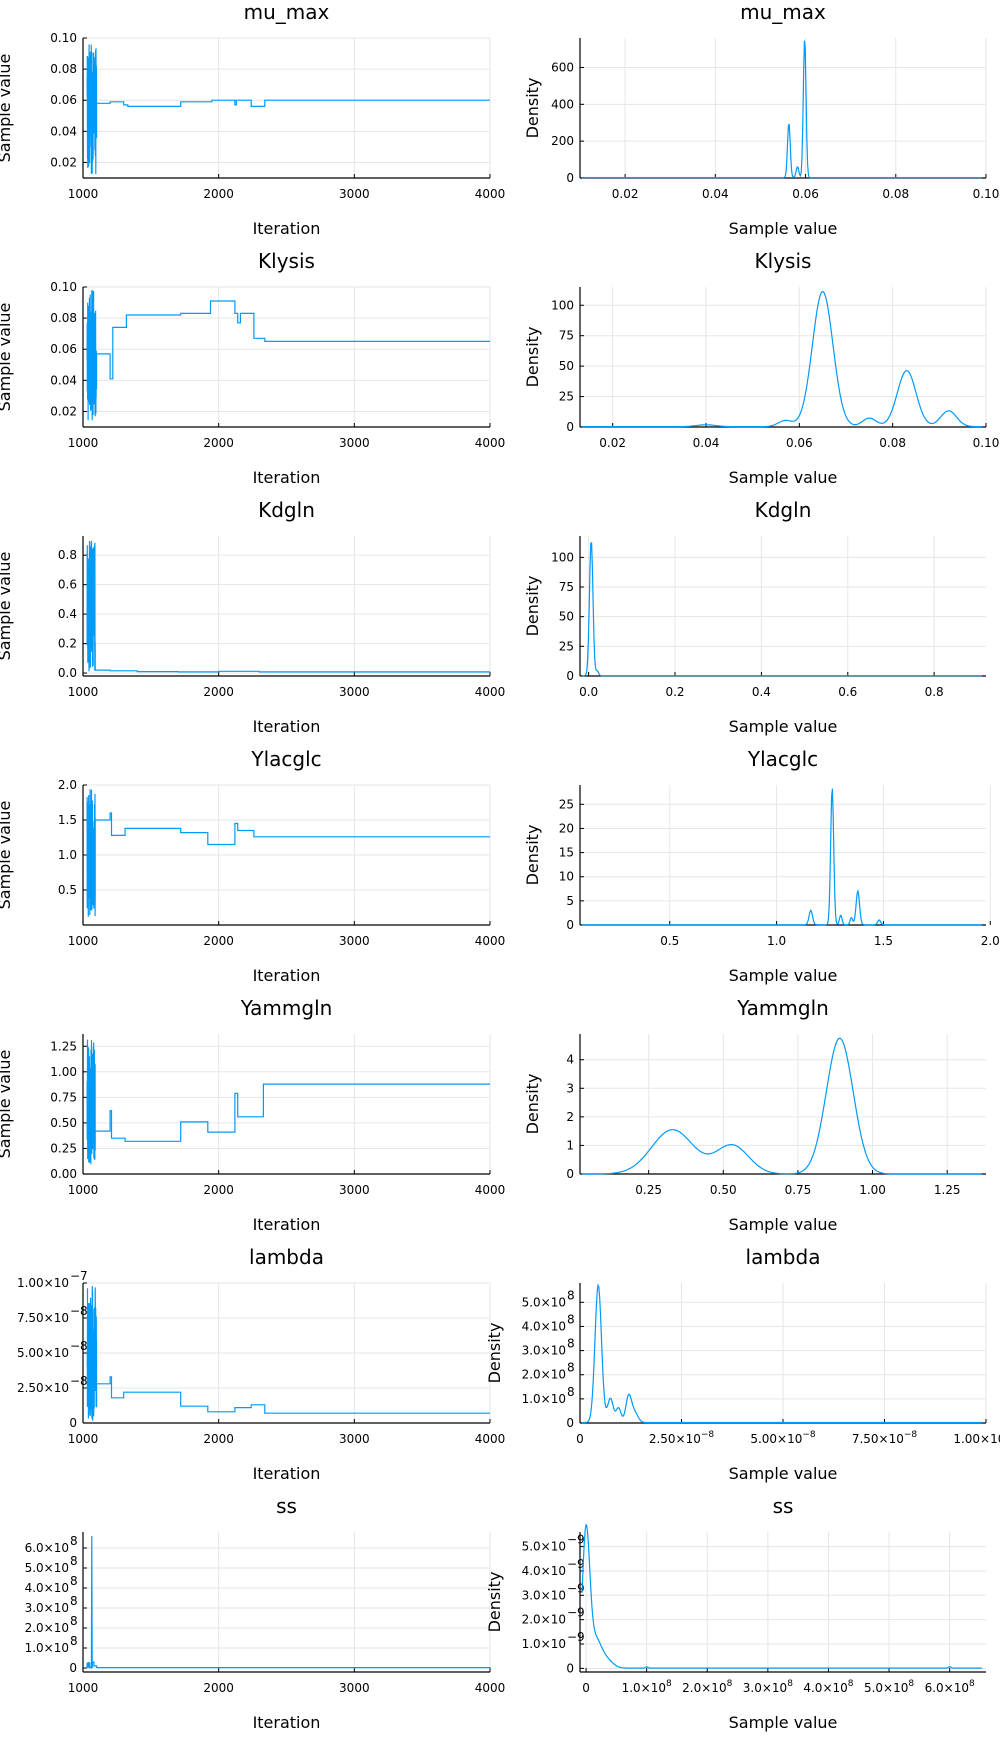 This screenshot has width=1000, height=1750. I want to click on x-tick-label: 0.25, so click(648, 1190).